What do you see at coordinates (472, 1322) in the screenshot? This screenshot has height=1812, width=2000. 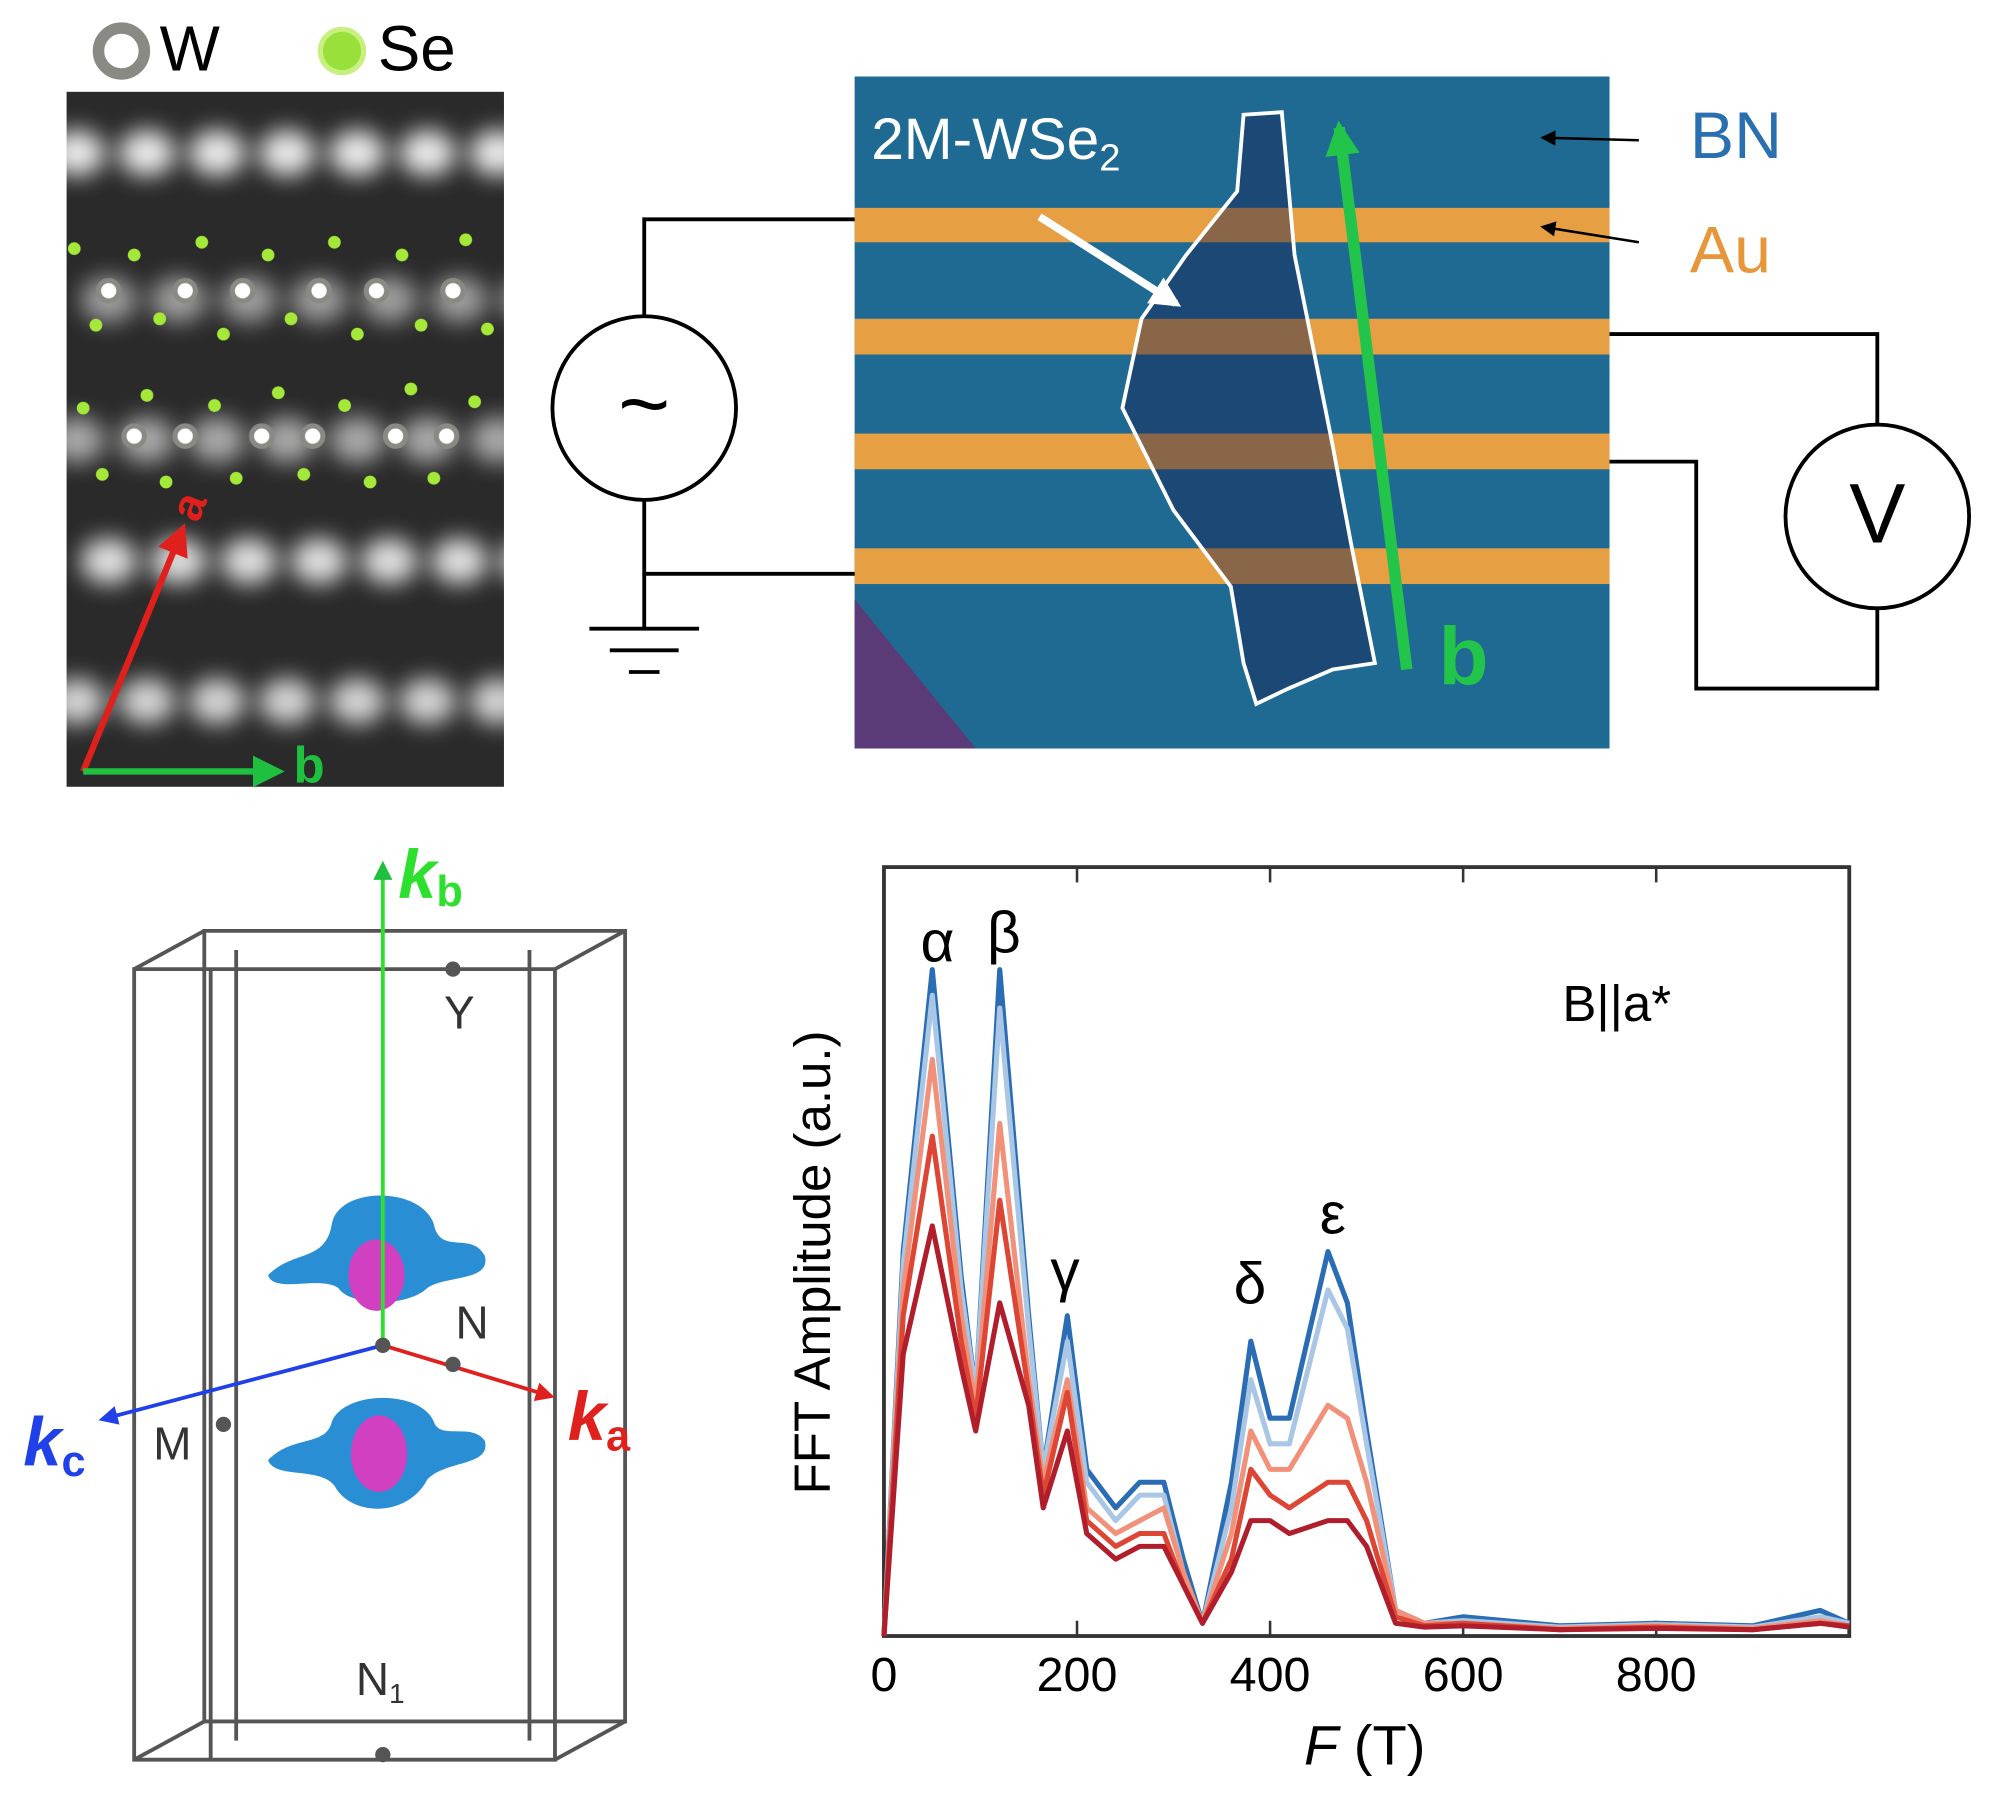 I see `point-label: N` at bounding box center [472, 1322].